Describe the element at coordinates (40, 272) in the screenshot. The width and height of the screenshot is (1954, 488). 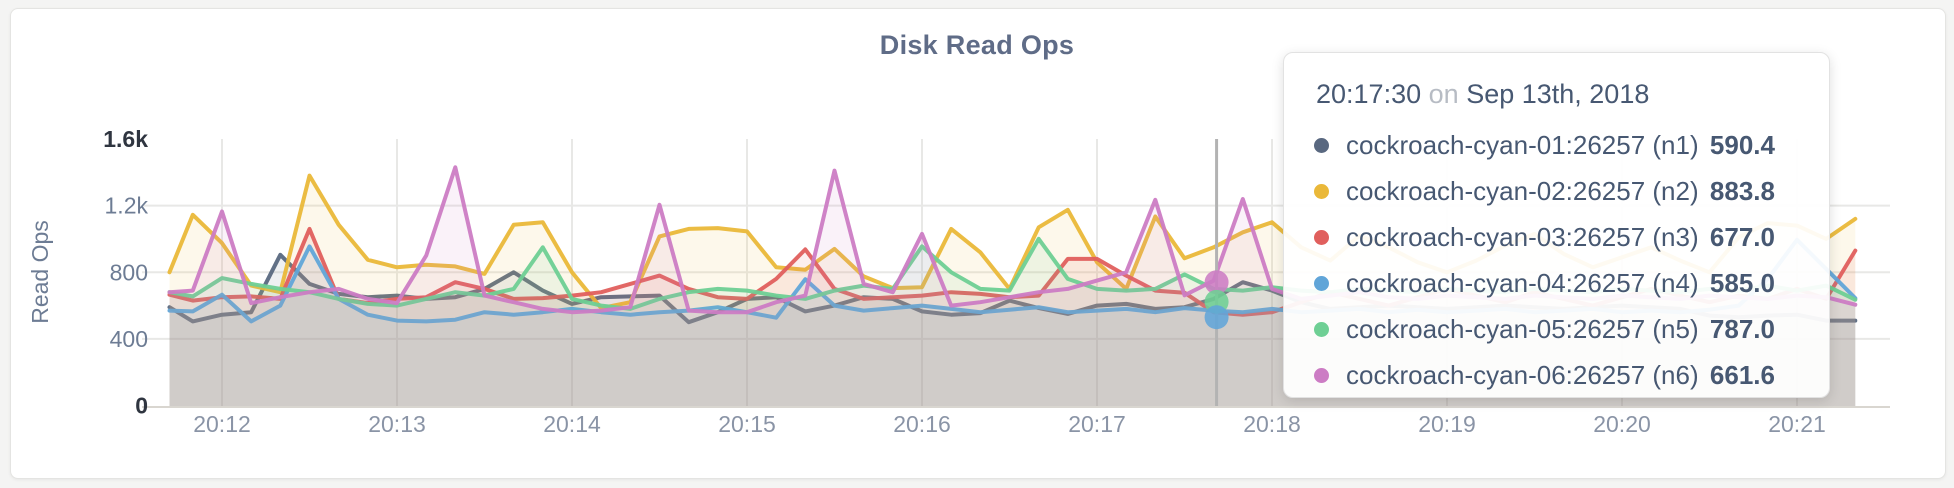
I see `y-axis-label: Read Ops` at that location.